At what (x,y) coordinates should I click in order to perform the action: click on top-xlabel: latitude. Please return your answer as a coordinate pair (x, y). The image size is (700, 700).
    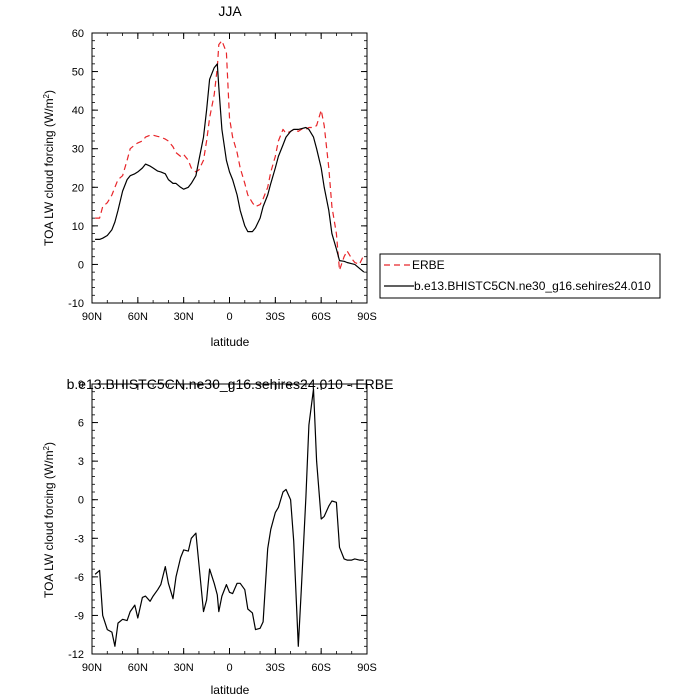
    Looking at the image, I should click on (230, 342).